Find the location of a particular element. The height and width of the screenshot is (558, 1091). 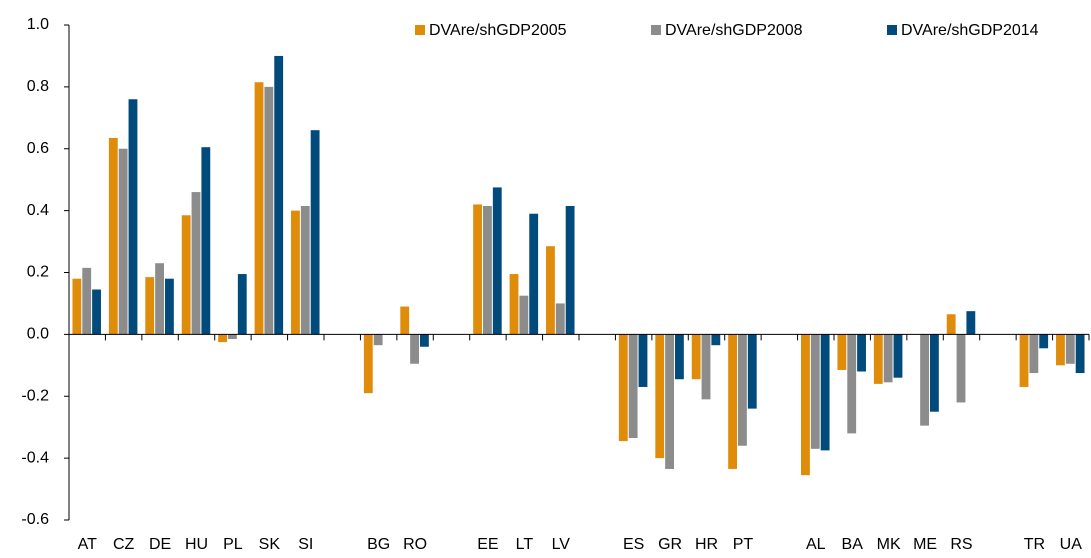

x-tick-label: SI is located at coordinates (305, 544).